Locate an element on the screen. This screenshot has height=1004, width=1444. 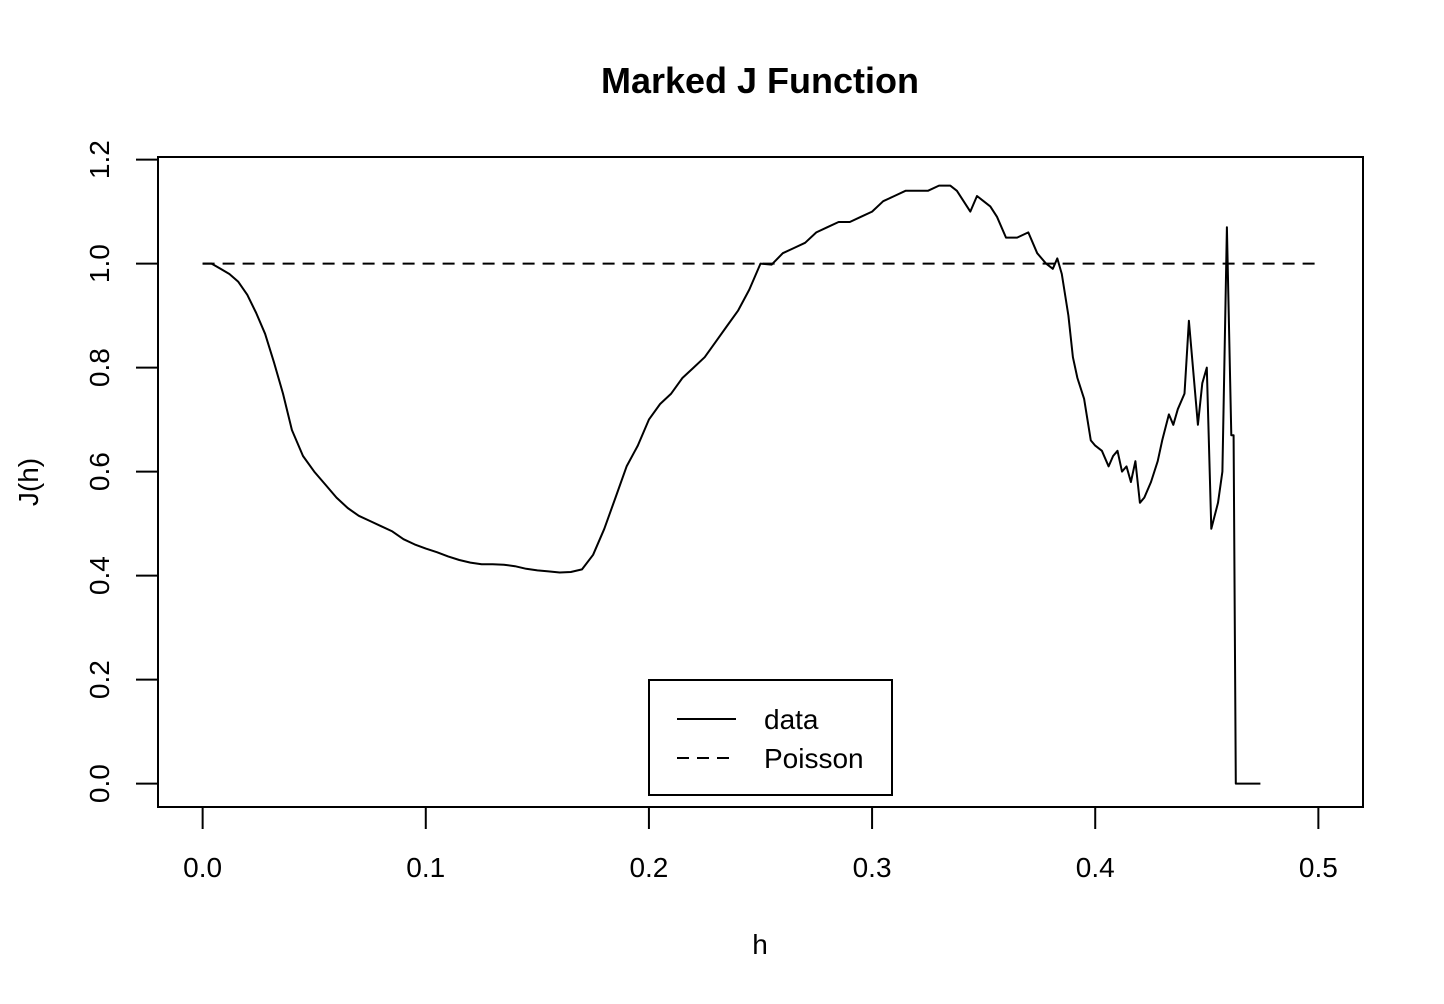
x-tick-label: 0.3 is located at coordinates (872, 867).